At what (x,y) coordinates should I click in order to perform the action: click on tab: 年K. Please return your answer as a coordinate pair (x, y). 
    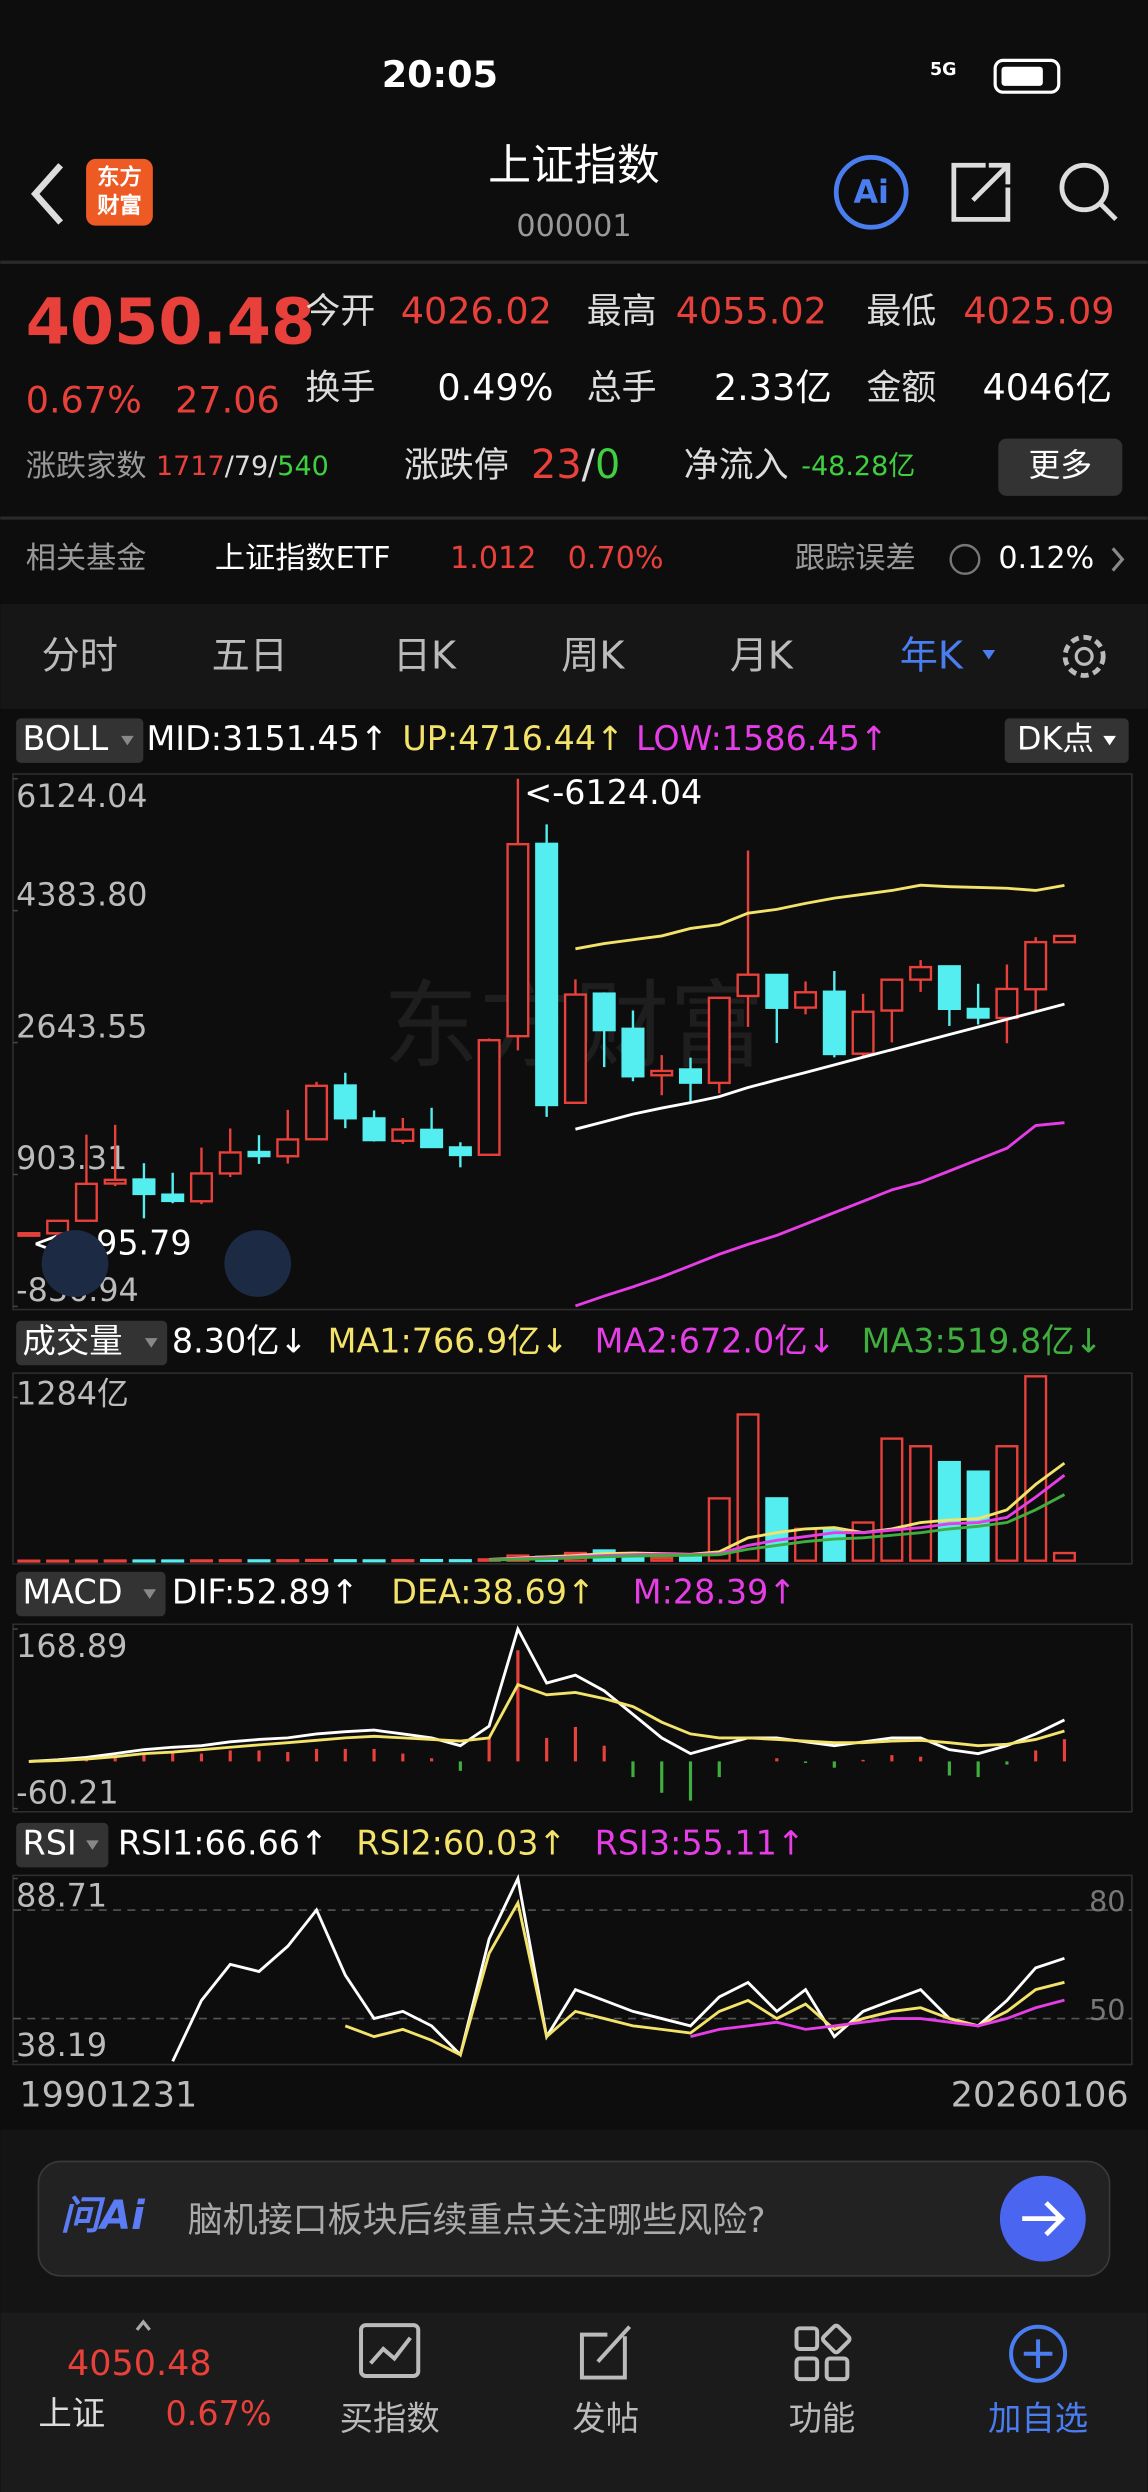
    Looking at the image, I should click on (932, 655).